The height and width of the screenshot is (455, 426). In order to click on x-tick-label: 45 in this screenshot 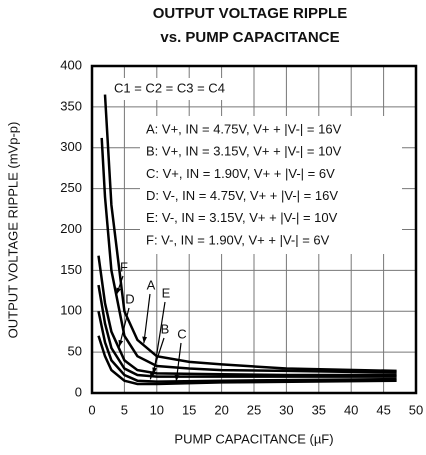, I will do `click(383, 409)`.